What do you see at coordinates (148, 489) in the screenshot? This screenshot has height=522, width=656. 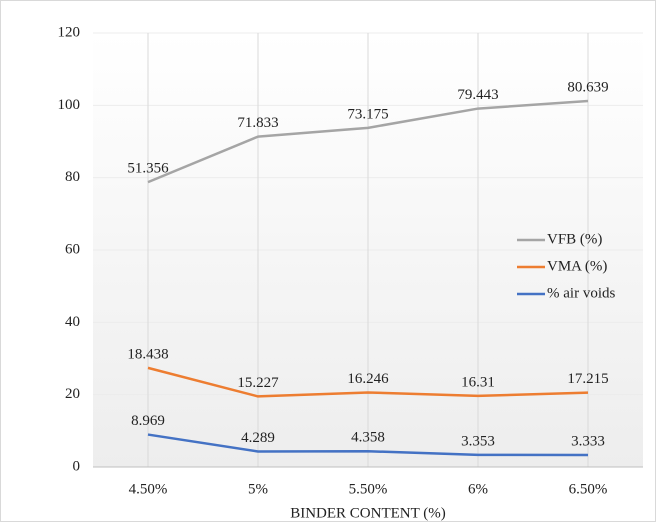 I see `x-tick-label: 4.50%` at bounding box center [148, 489].